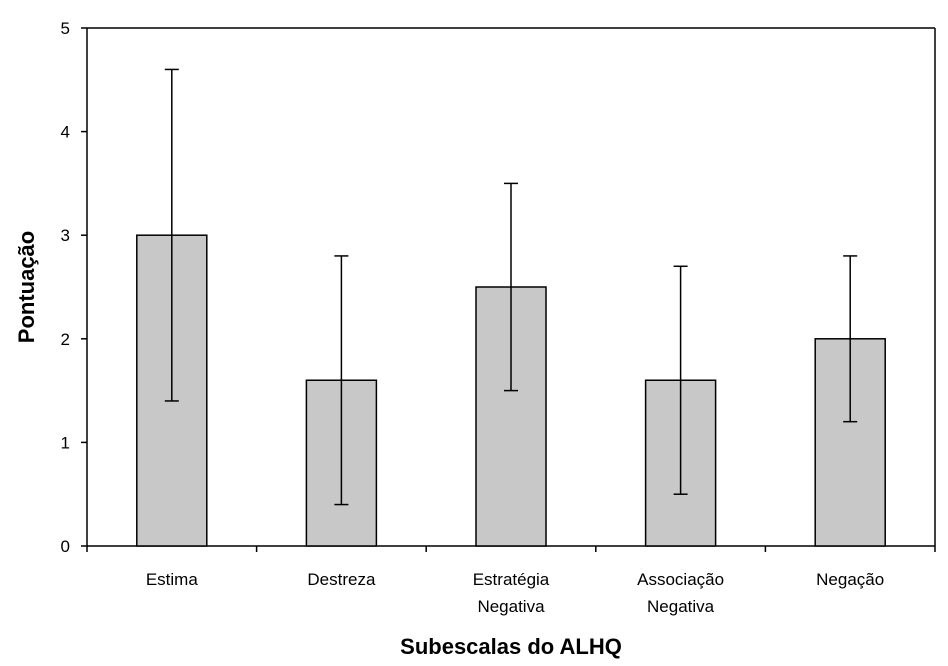  Describe the element at coordinates (511, 416) in the screenshot. I see `bar` at that location.